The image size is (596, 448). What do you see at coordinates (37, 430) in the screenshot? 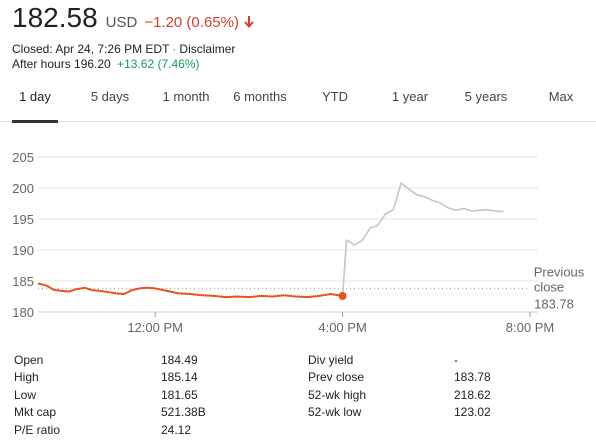
I see `stat-label-pe-ratio: P/E ratio` at bounding box center [37, 430].